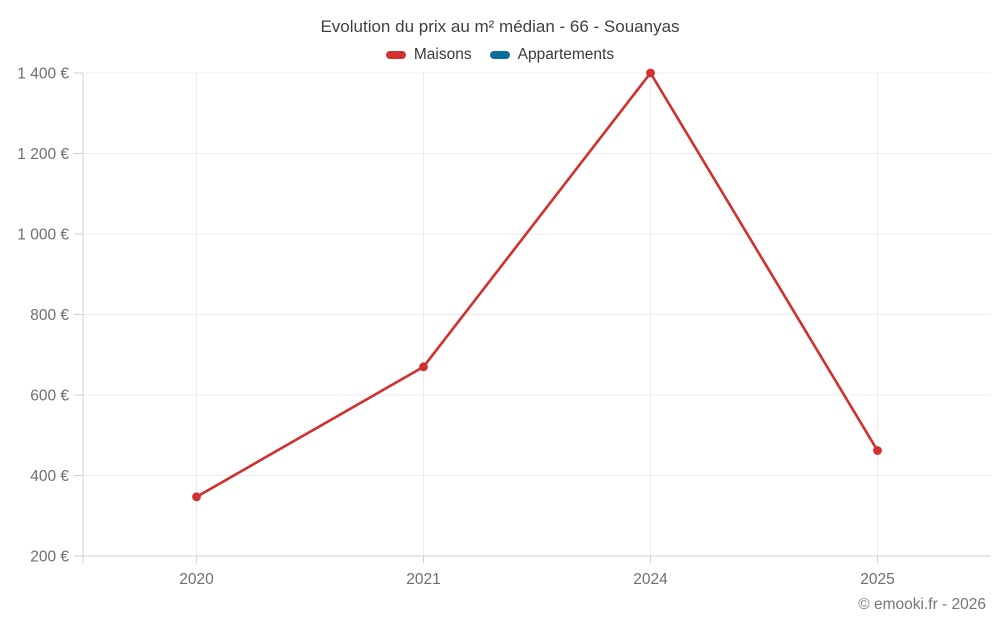  I want to click on legend-swatch-appartements-icon, so click(499, 55).